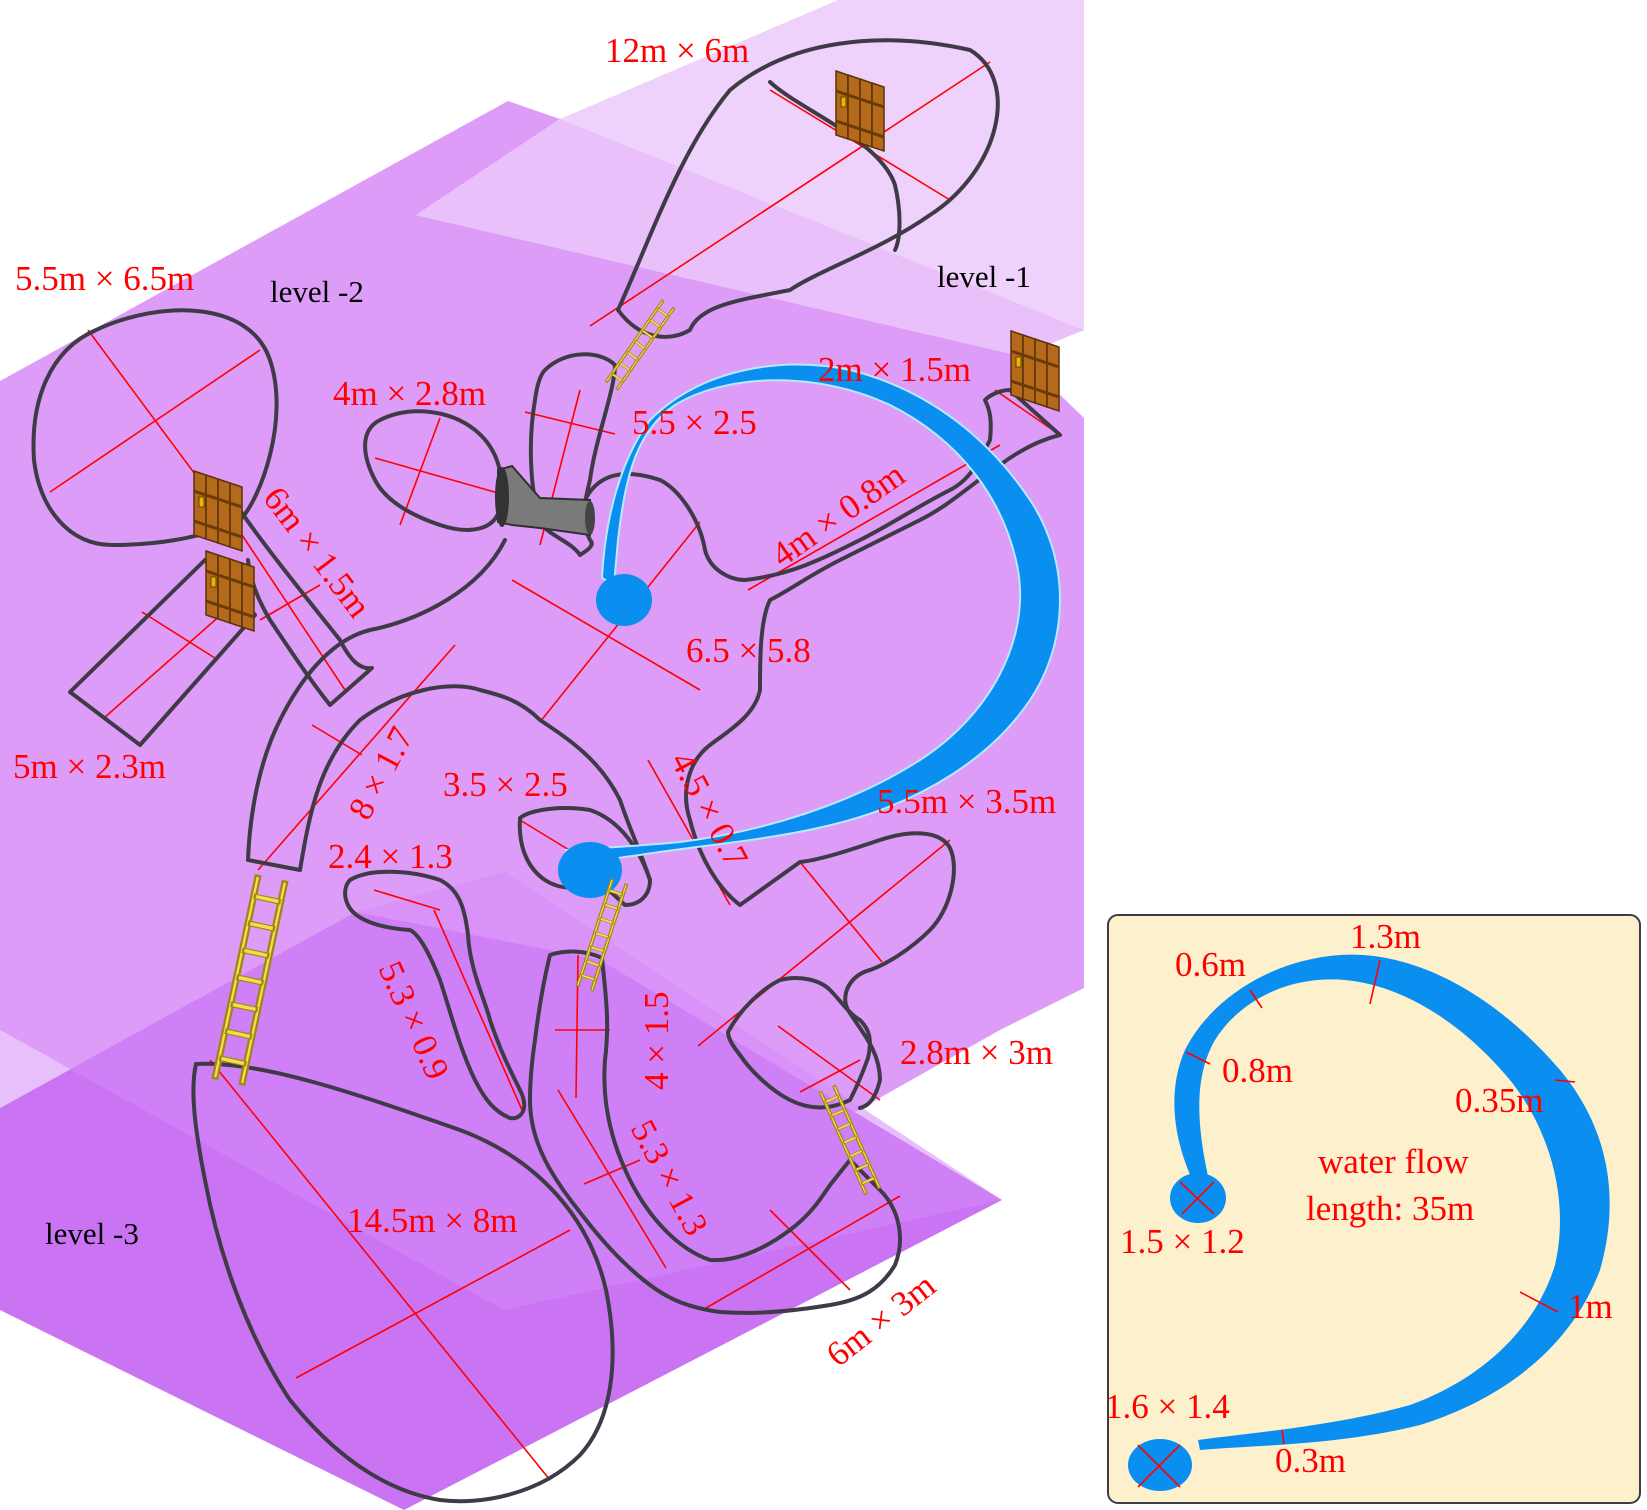  Describe the element at coordinates (104, 278) in the screenshot. I see `room-label: 5.5m × 6.5m` at that location.